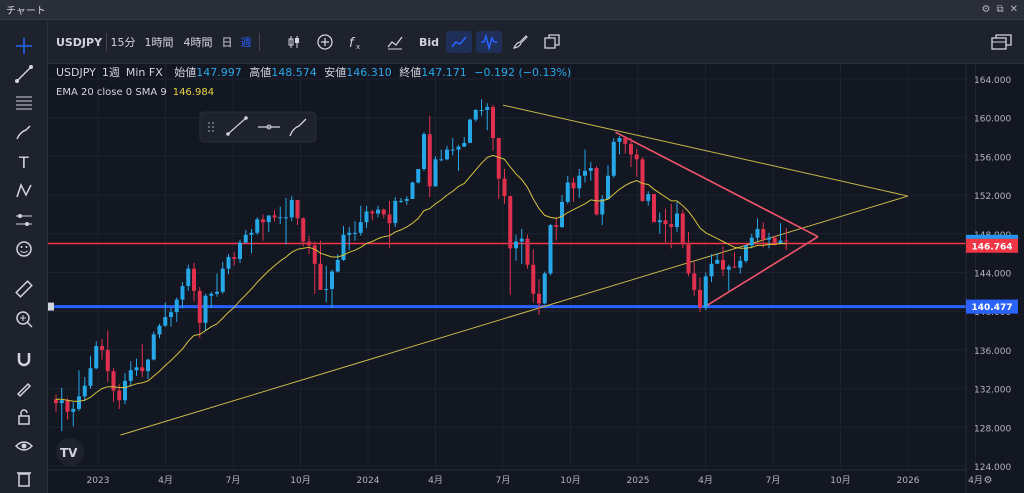 Image resolution: width=1024 pixels, height=493 pixels. I want to click on legend-symbol: USDJPY, so click(76, 72).